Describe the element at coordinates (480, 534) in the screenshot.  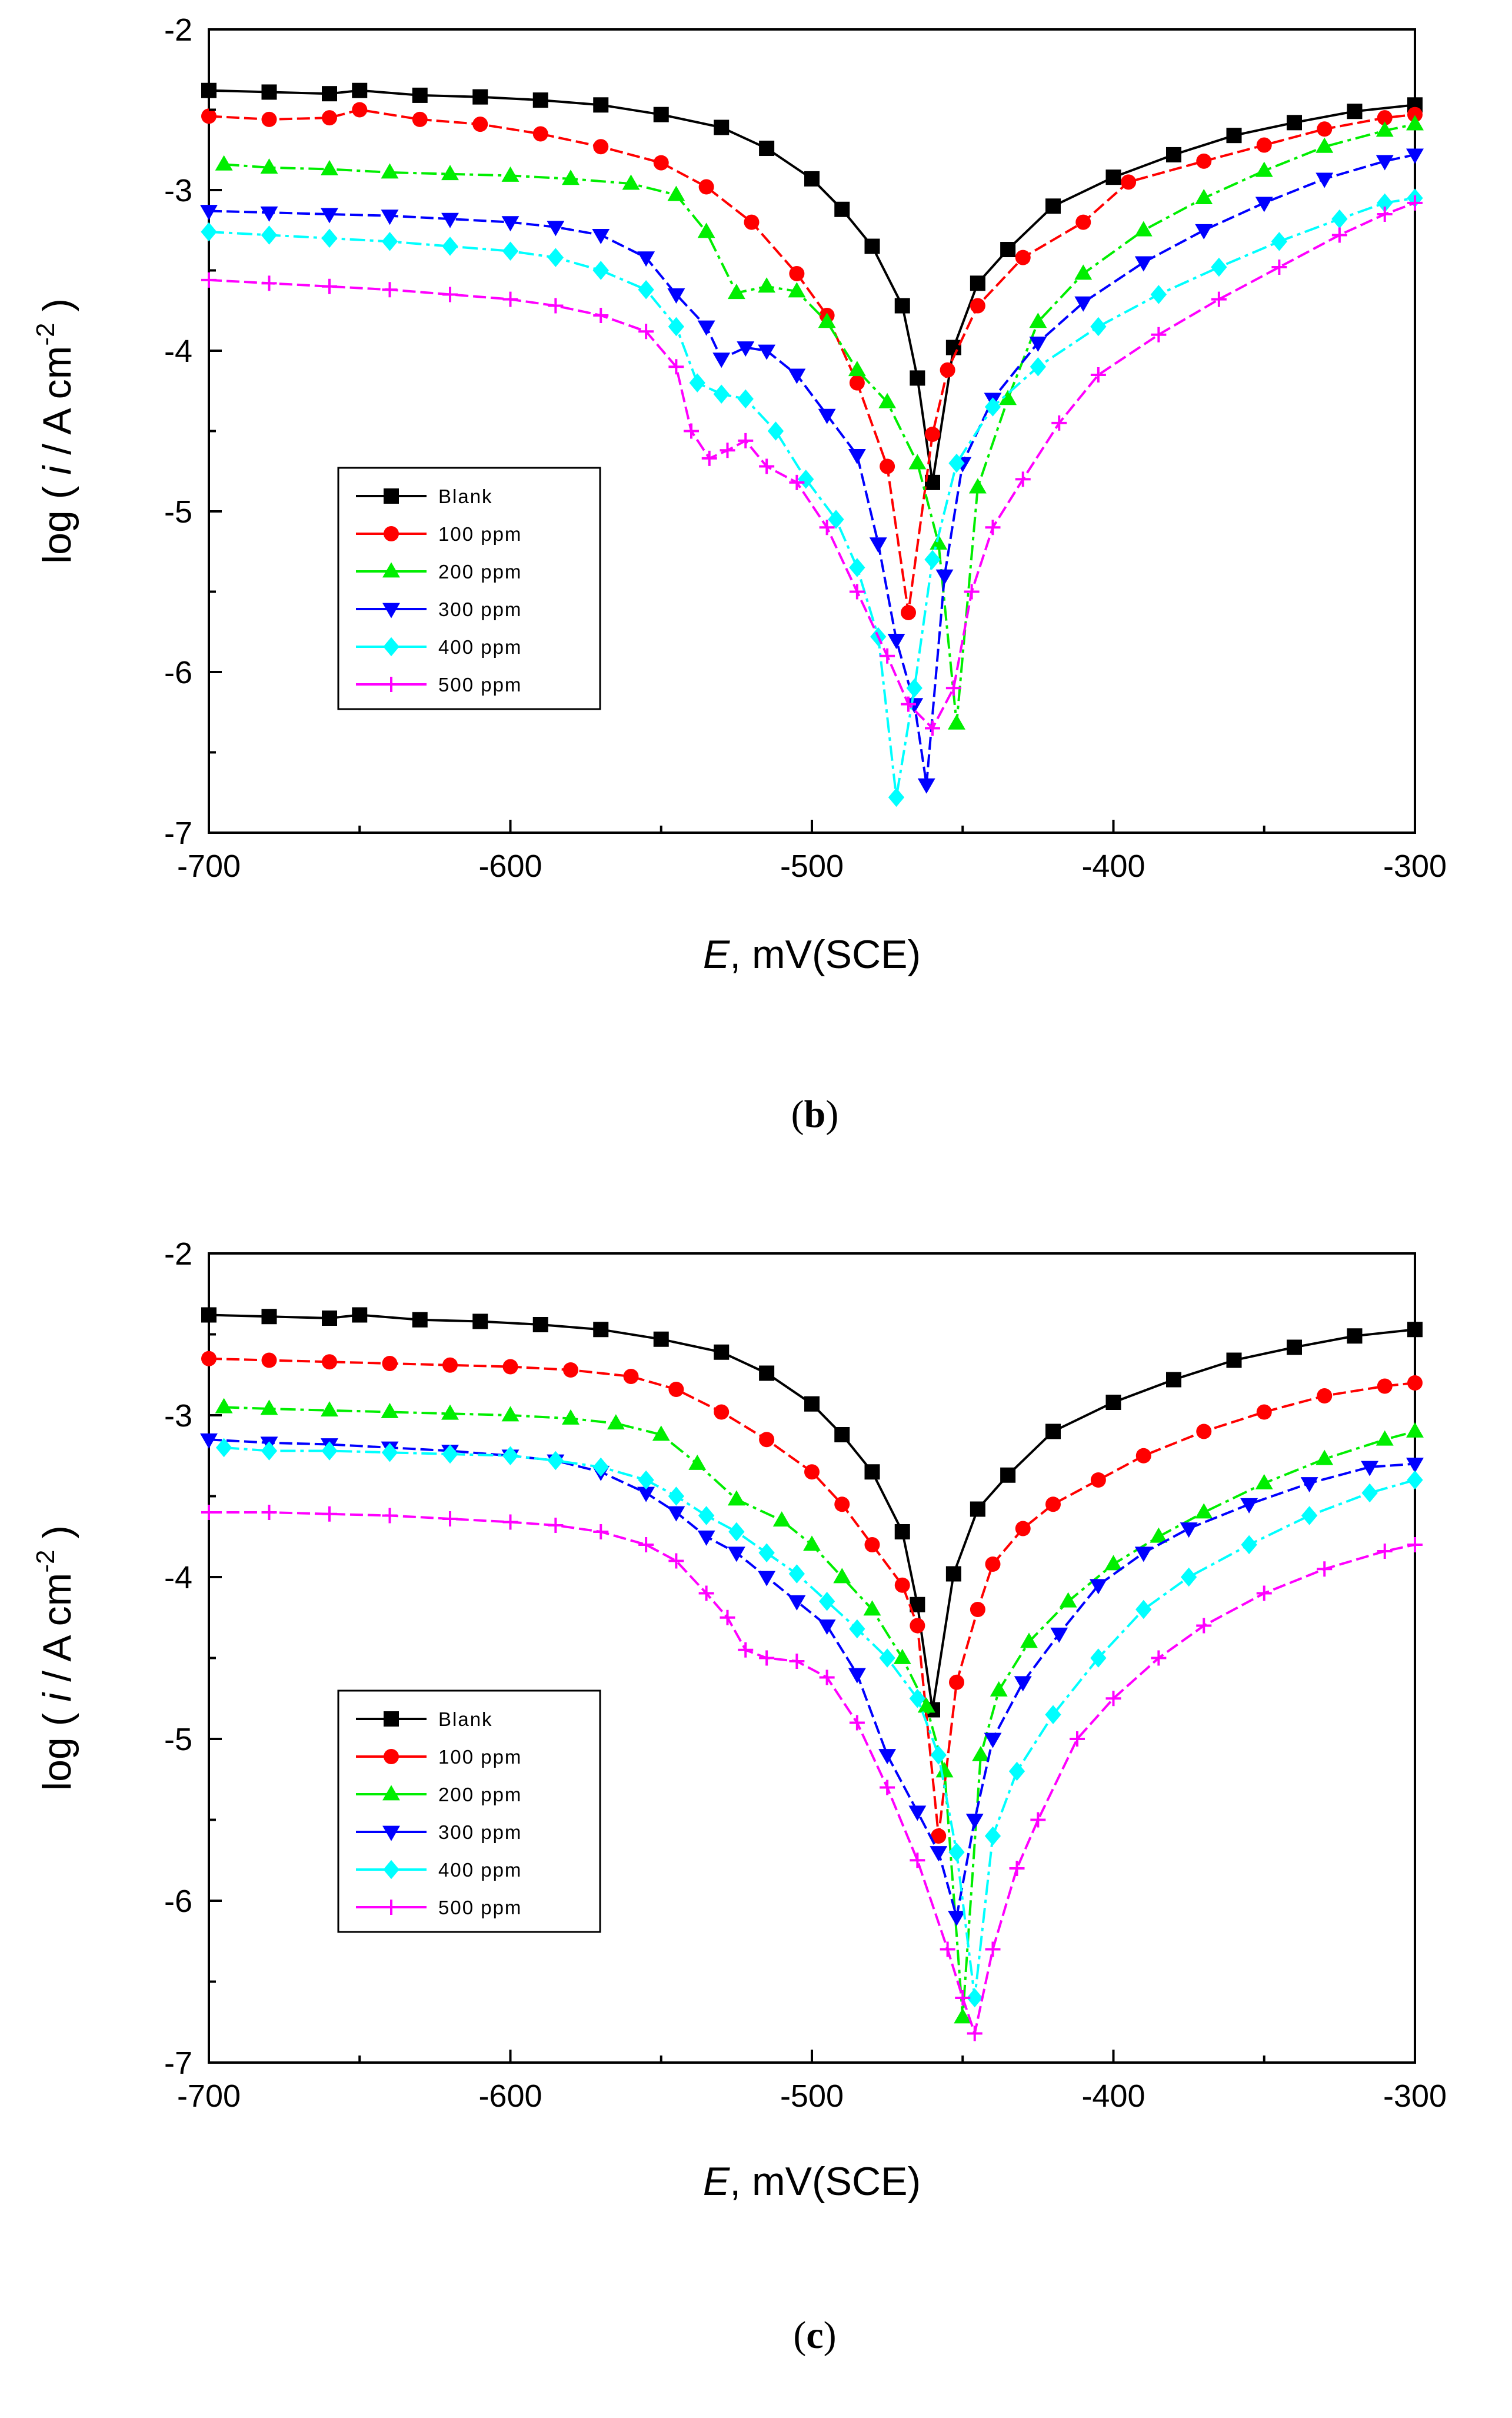
I see `legend-label: 100 ppm` at that location.